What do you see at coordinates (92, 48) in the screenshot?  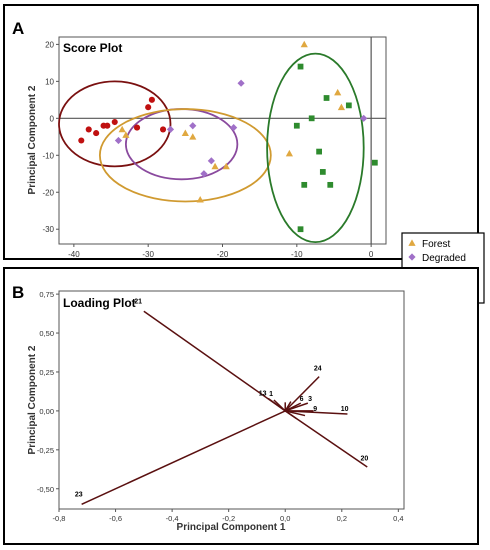 I see `score-plot-title: Score Plot` at bounding box center [92, 48].